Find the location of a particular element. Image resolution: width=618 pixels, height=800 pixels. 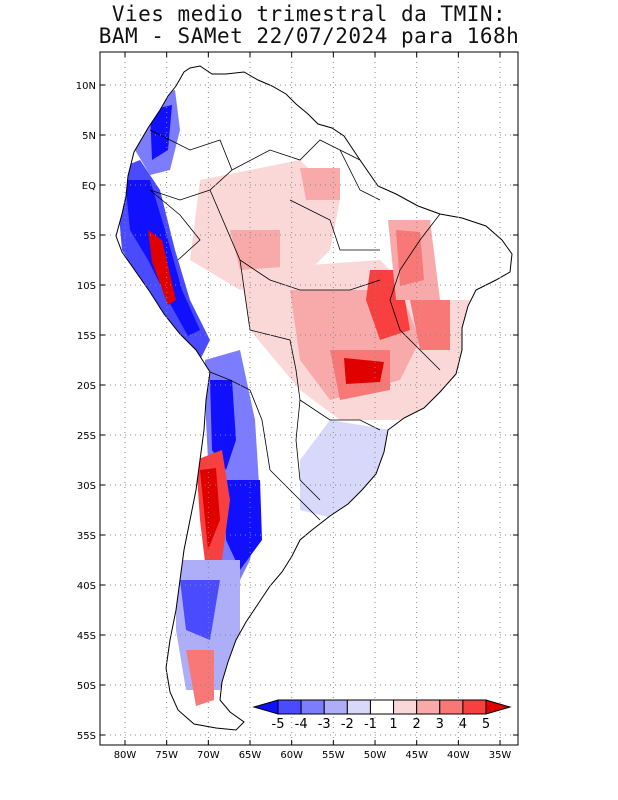

colorbar-label: 2 is located at coordinates (417, 724).